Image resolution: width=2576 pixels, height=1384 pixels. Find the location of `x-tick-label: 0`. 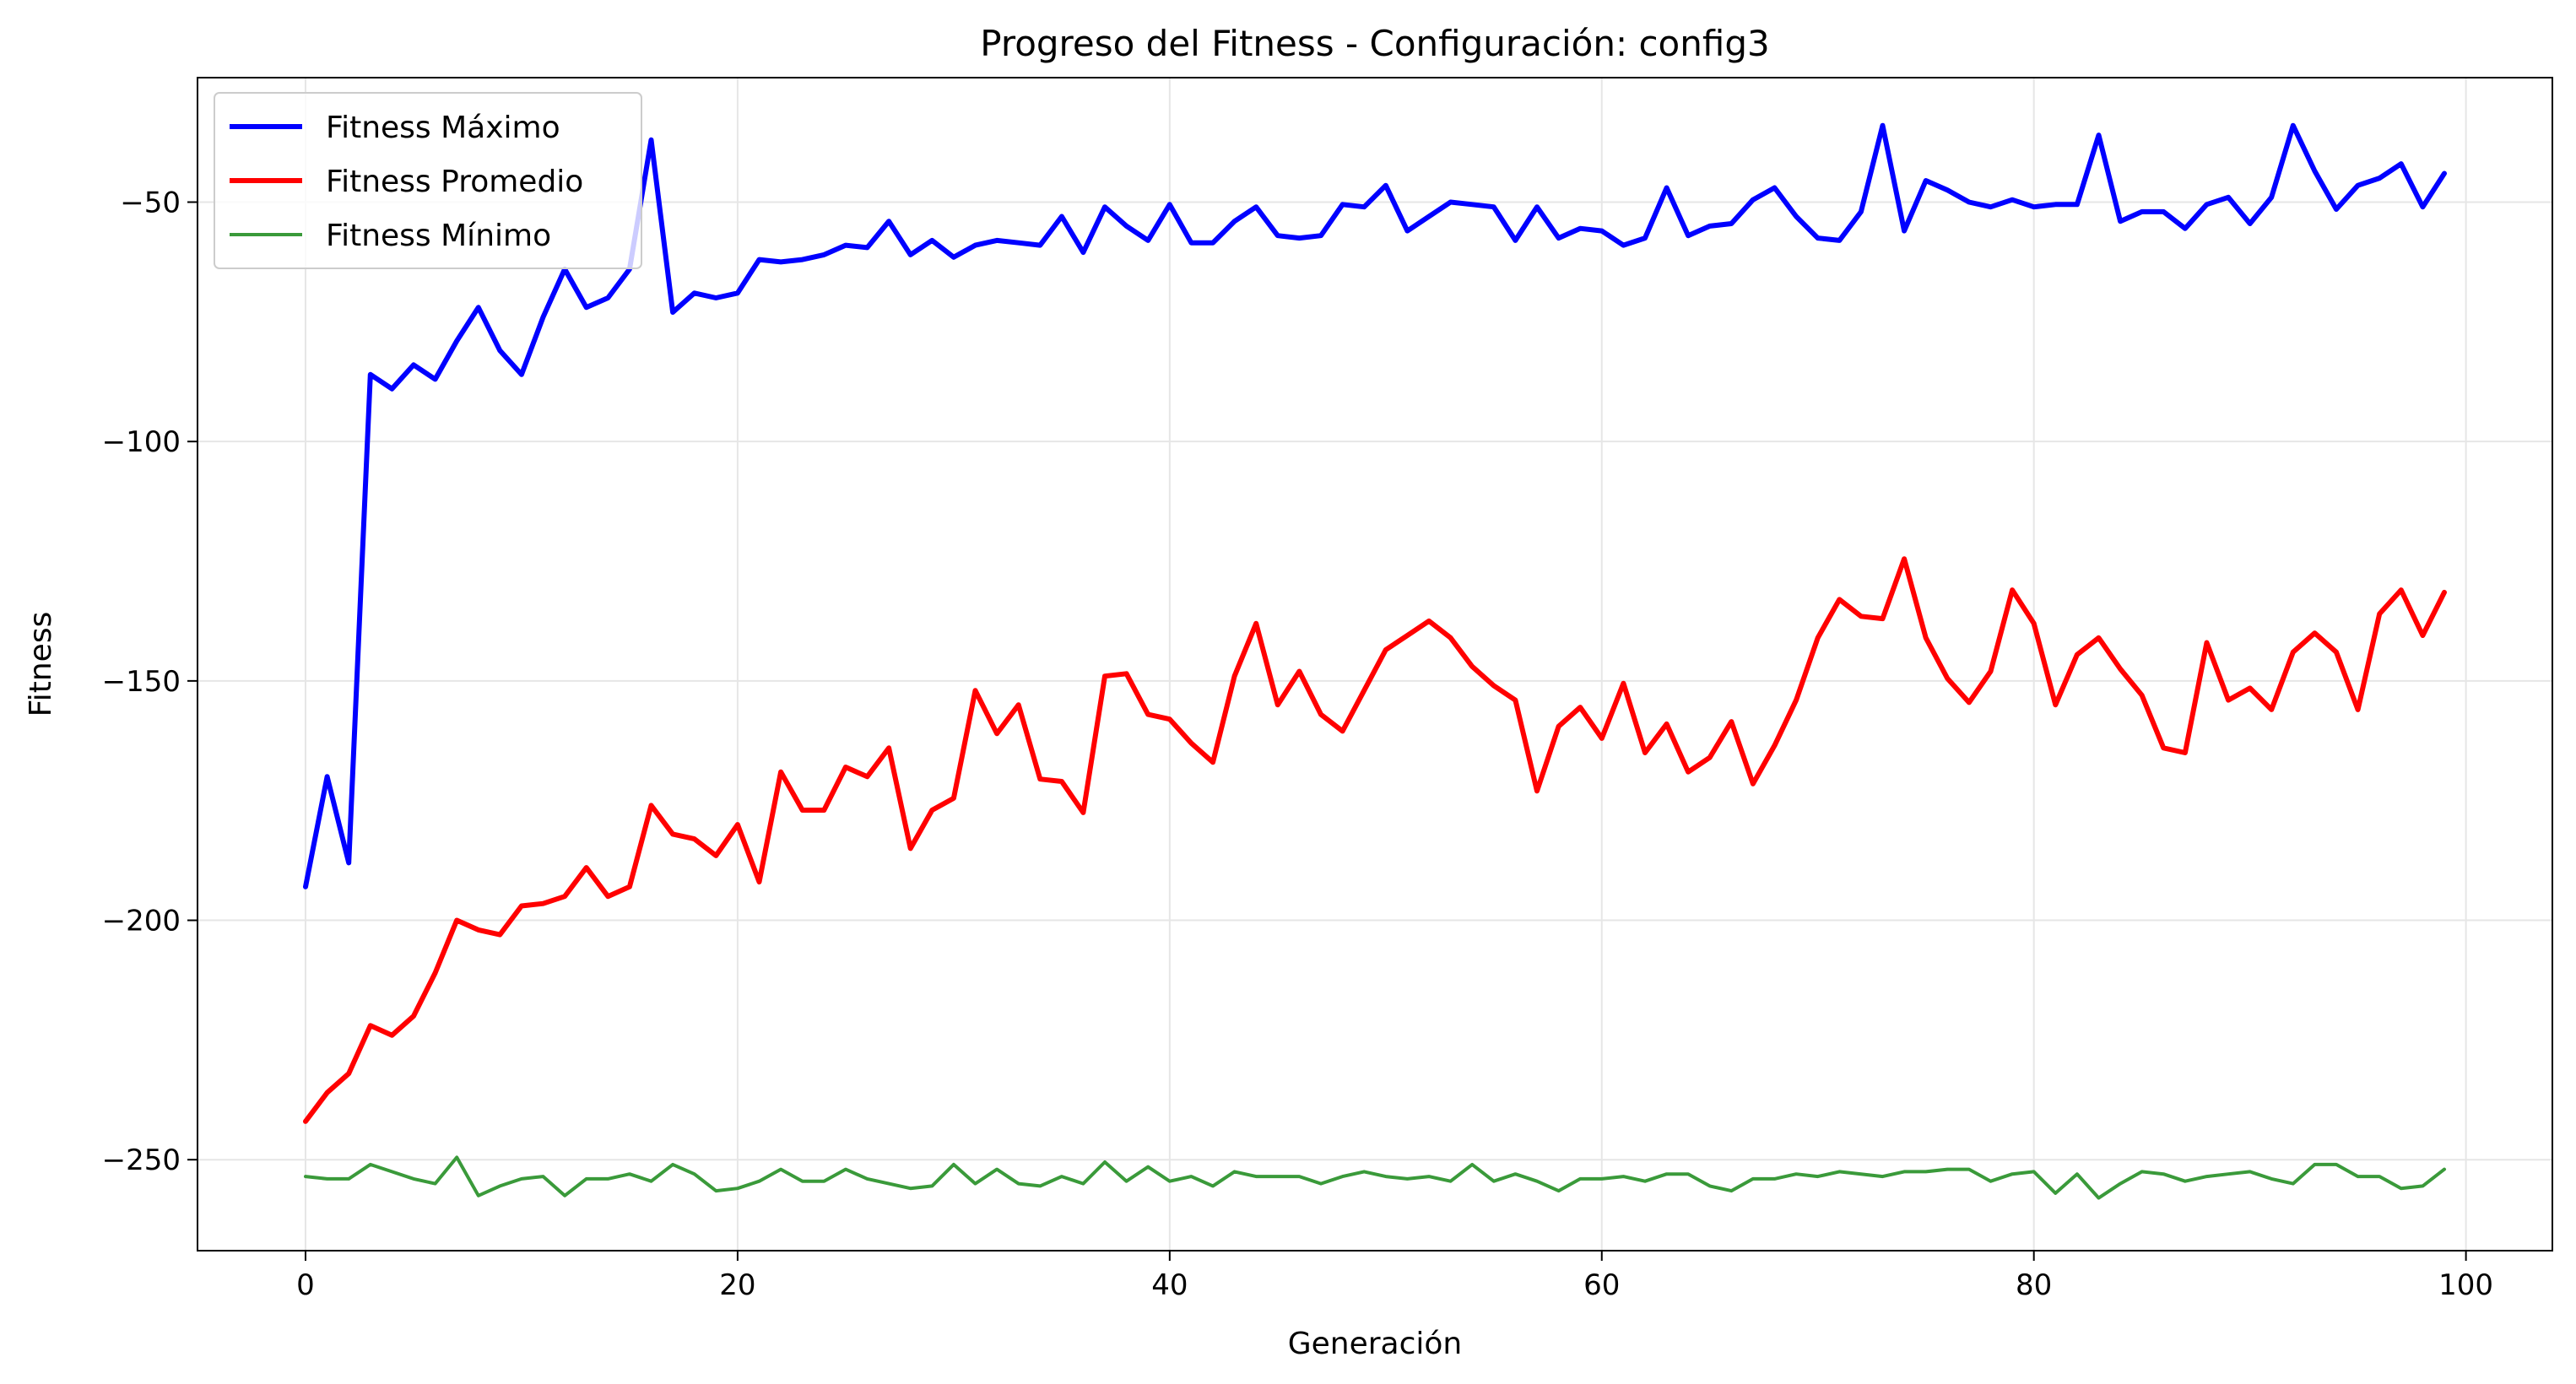

x-tick-label: 0 is located at coordinates (305, 1285).